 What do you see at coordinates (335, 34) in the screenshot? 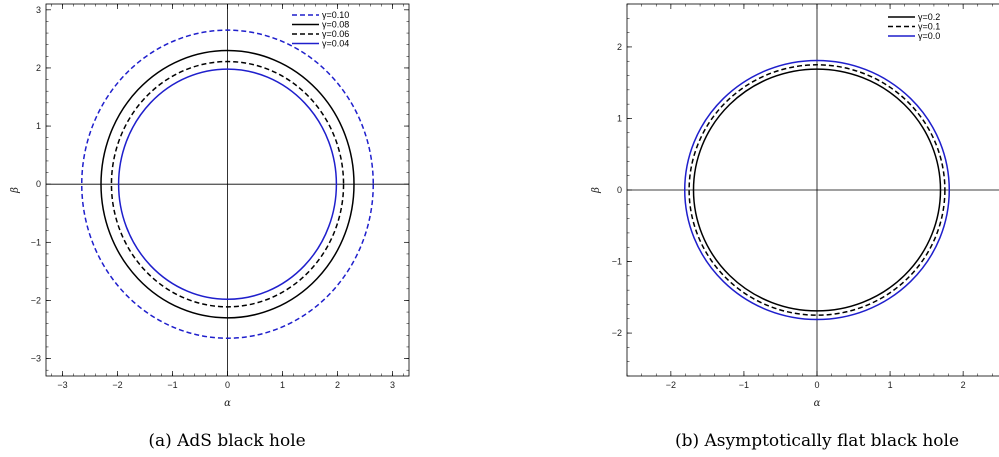
I see `legend-label: γ=0.06` at bounding box center [335, 34].